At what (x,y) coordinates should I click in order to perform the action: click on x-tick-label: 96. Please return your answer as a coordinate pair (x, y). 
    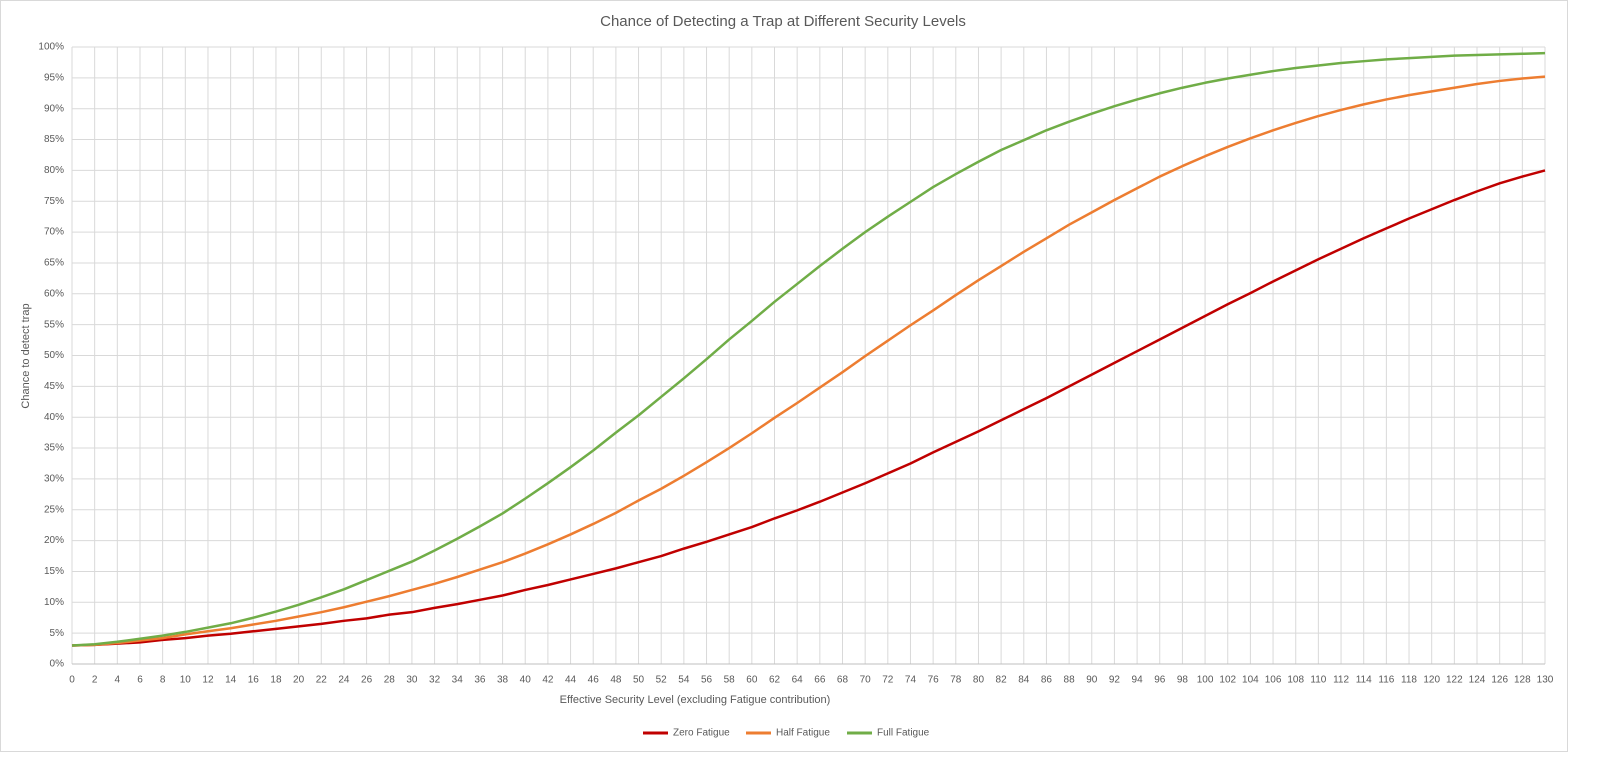
    Looking at the image, I should click on (1160, 680).